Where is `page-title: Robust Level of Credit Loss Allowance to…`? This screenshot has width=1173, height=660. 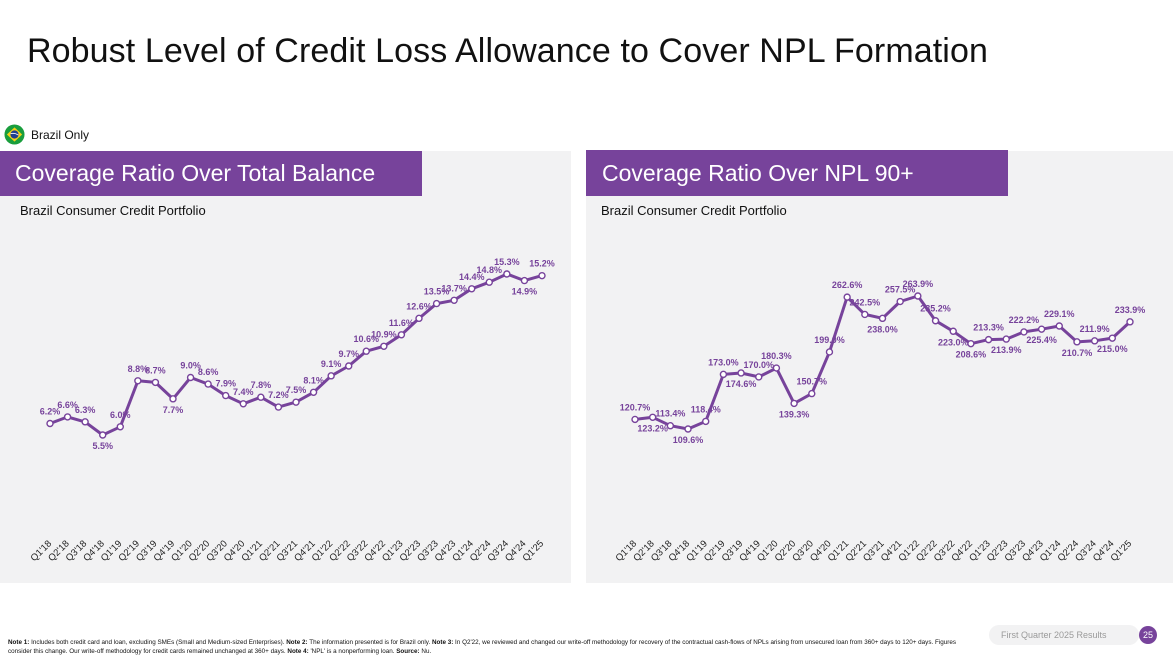 page-title: Robust Level of Credit Loss Allowance to… is located at coordinates (507, 51).